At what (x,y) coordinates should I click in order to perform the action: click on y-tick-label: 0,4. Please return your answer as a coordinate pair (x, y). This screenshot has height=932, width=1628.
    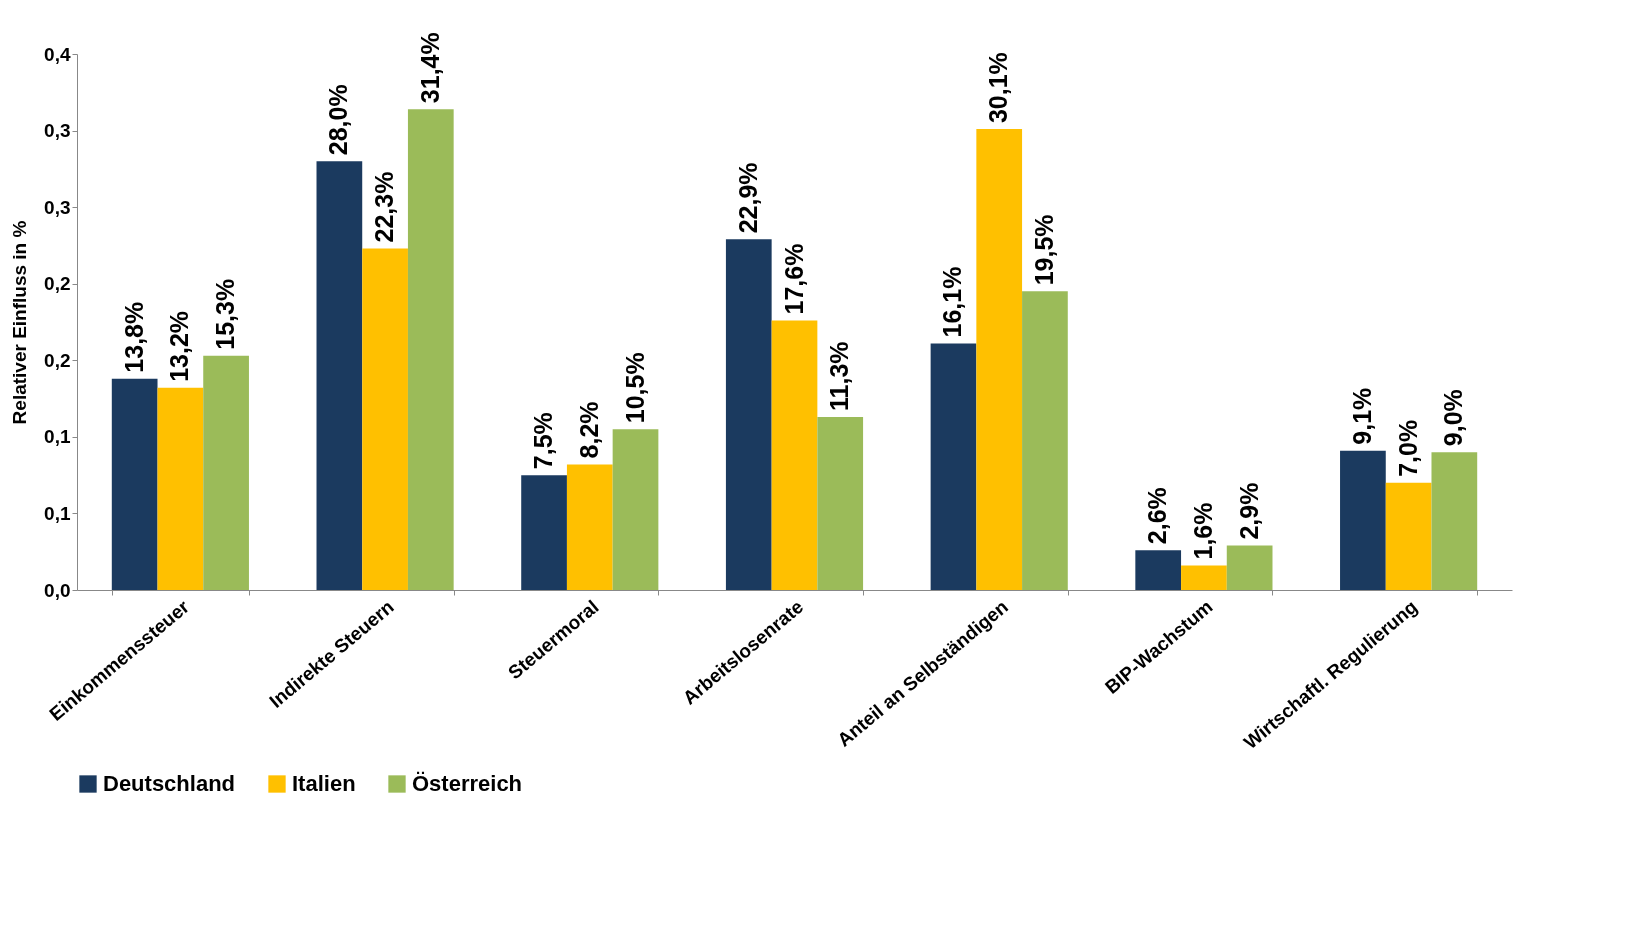
    Looking at the image, I should click on (57, 54).